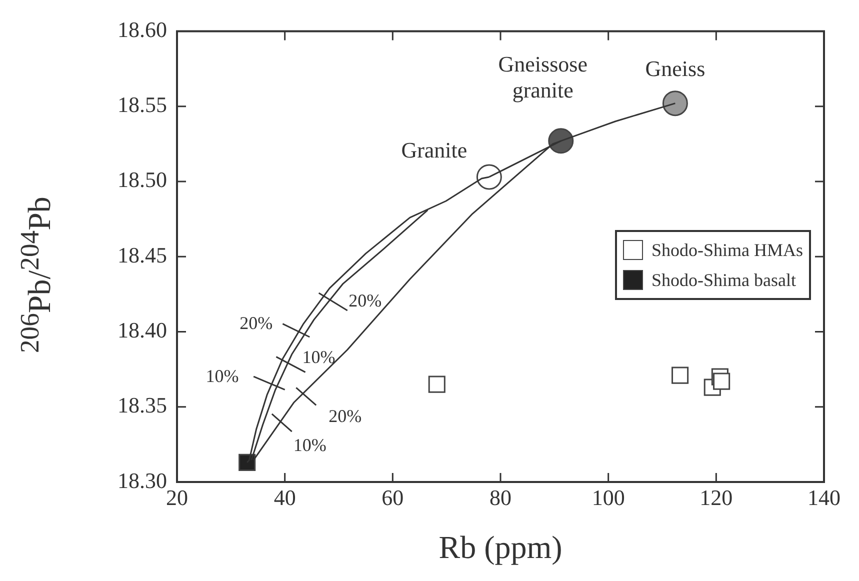 This screenshot has width=859, height=581. What do you see at coordinates (675, 69) in the screenshot?
I see `annotation: Gneiss` at bounding box center [675, 69].